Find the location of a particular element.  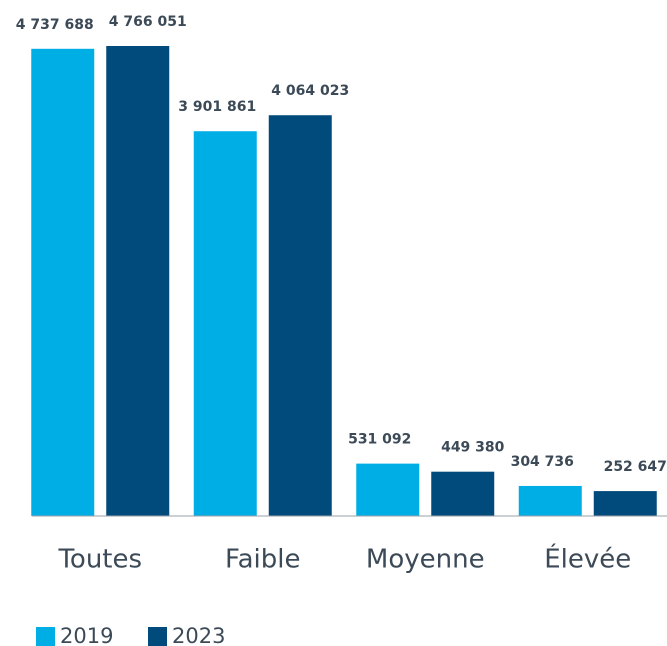

value-label: 252 647 is located at coordinates (635, 467).